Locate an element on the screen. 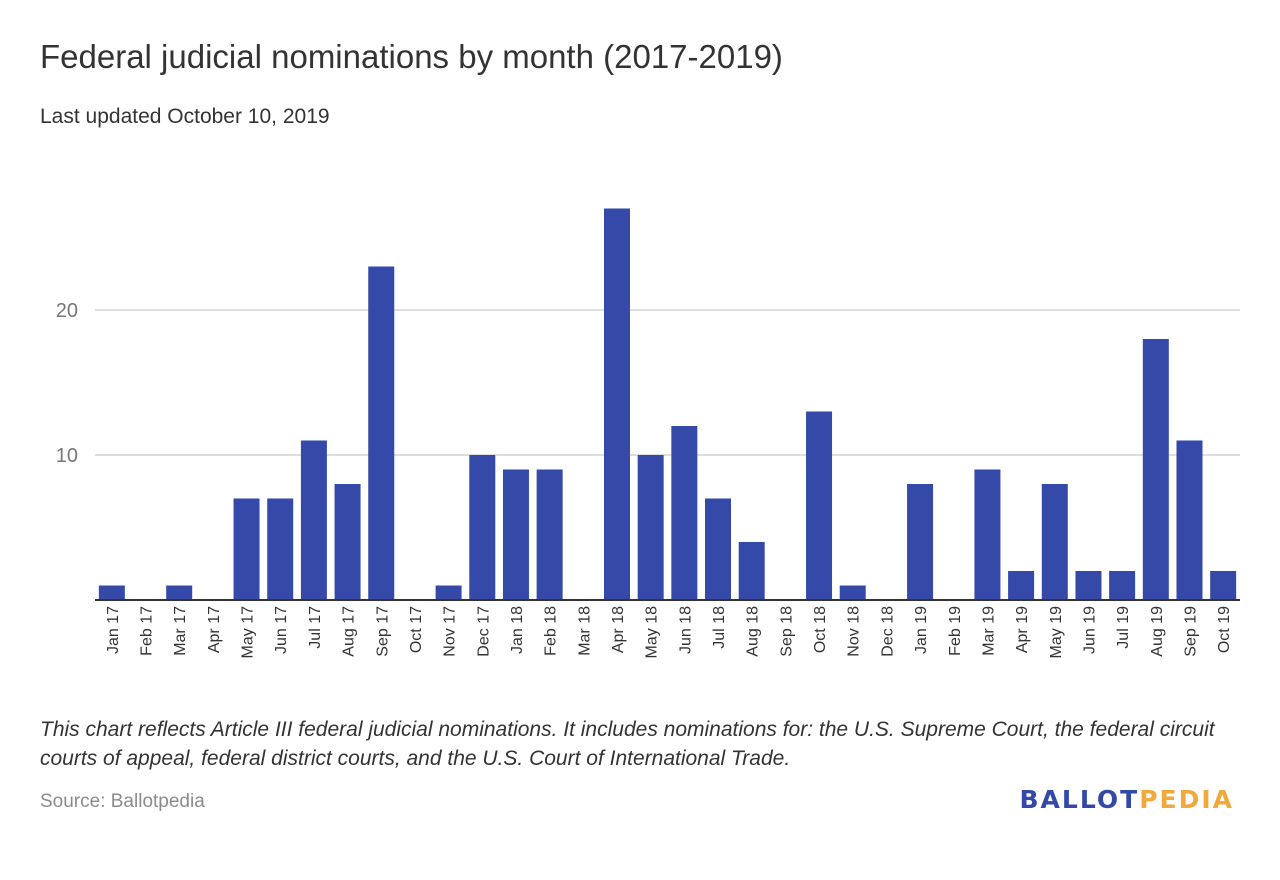  x-tick-label: May 18 is located at coordinates (652, 632).